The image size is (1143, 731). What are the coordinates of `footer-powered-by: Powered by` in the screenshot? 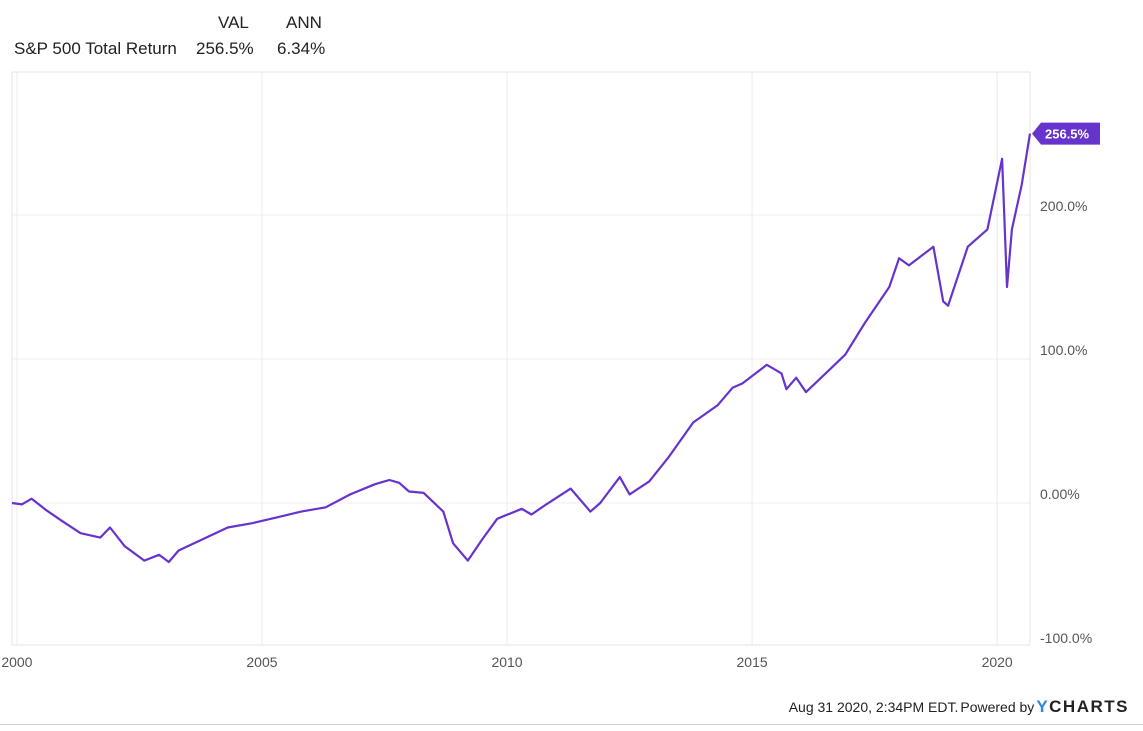 It's located at (997, 707).